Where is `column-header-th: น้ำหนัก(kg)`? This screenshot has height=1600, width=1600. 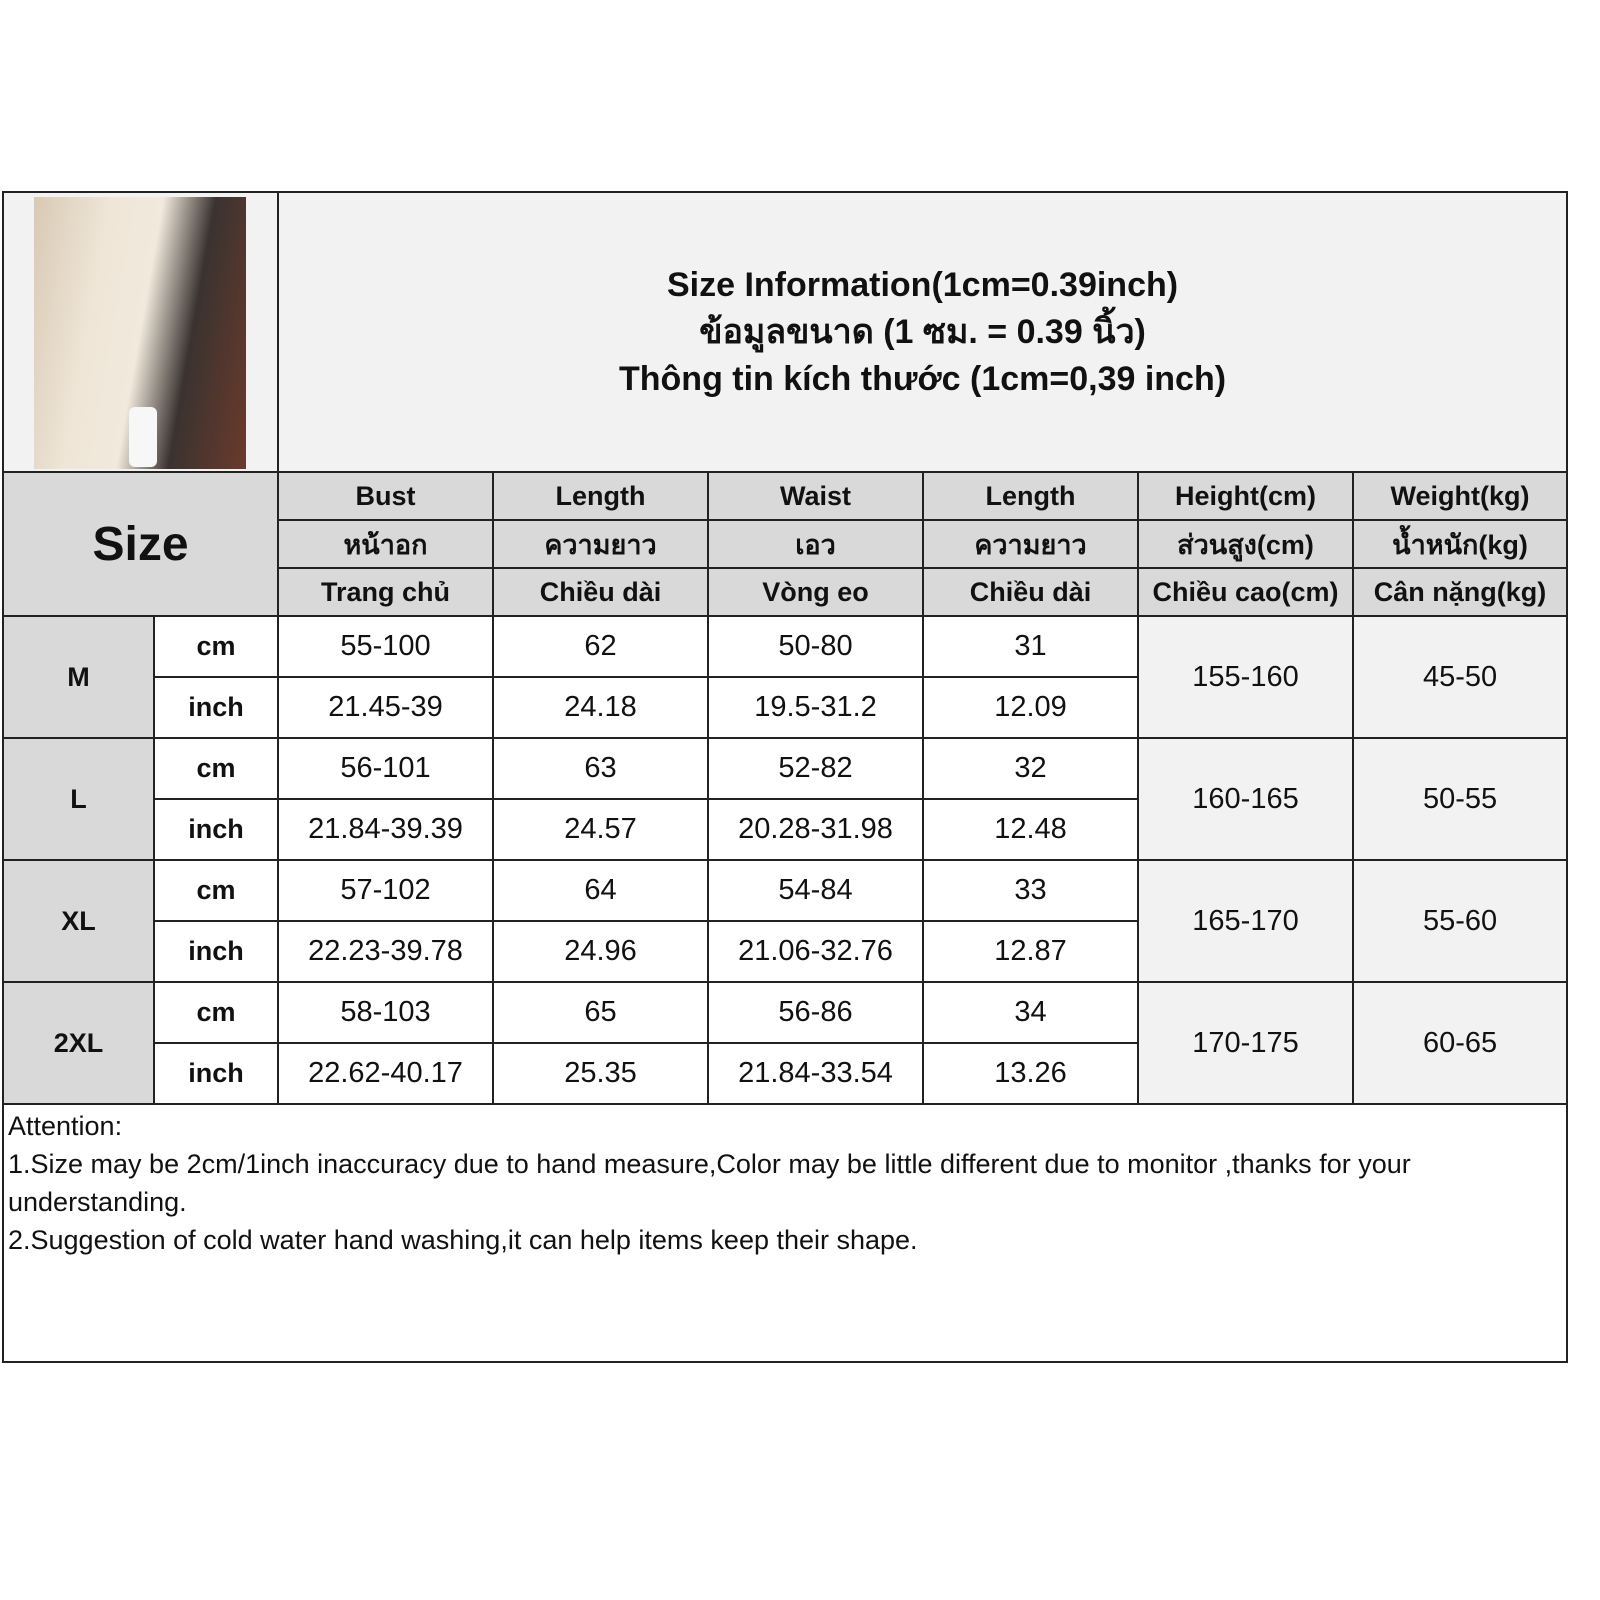 column-header-th: น้ำหนัก(kg) is located at coordinates (1460, 544).